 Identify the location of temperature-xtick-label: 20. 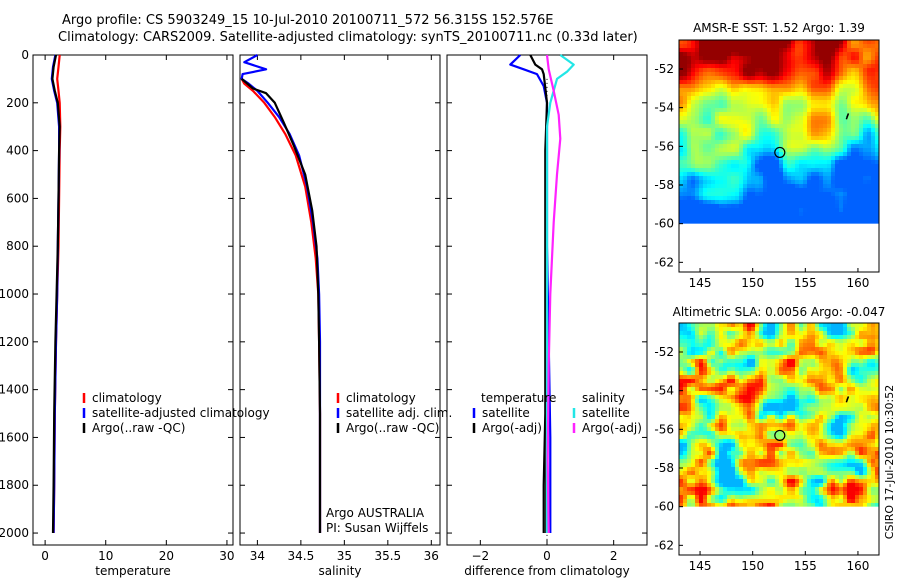
(166, 556).